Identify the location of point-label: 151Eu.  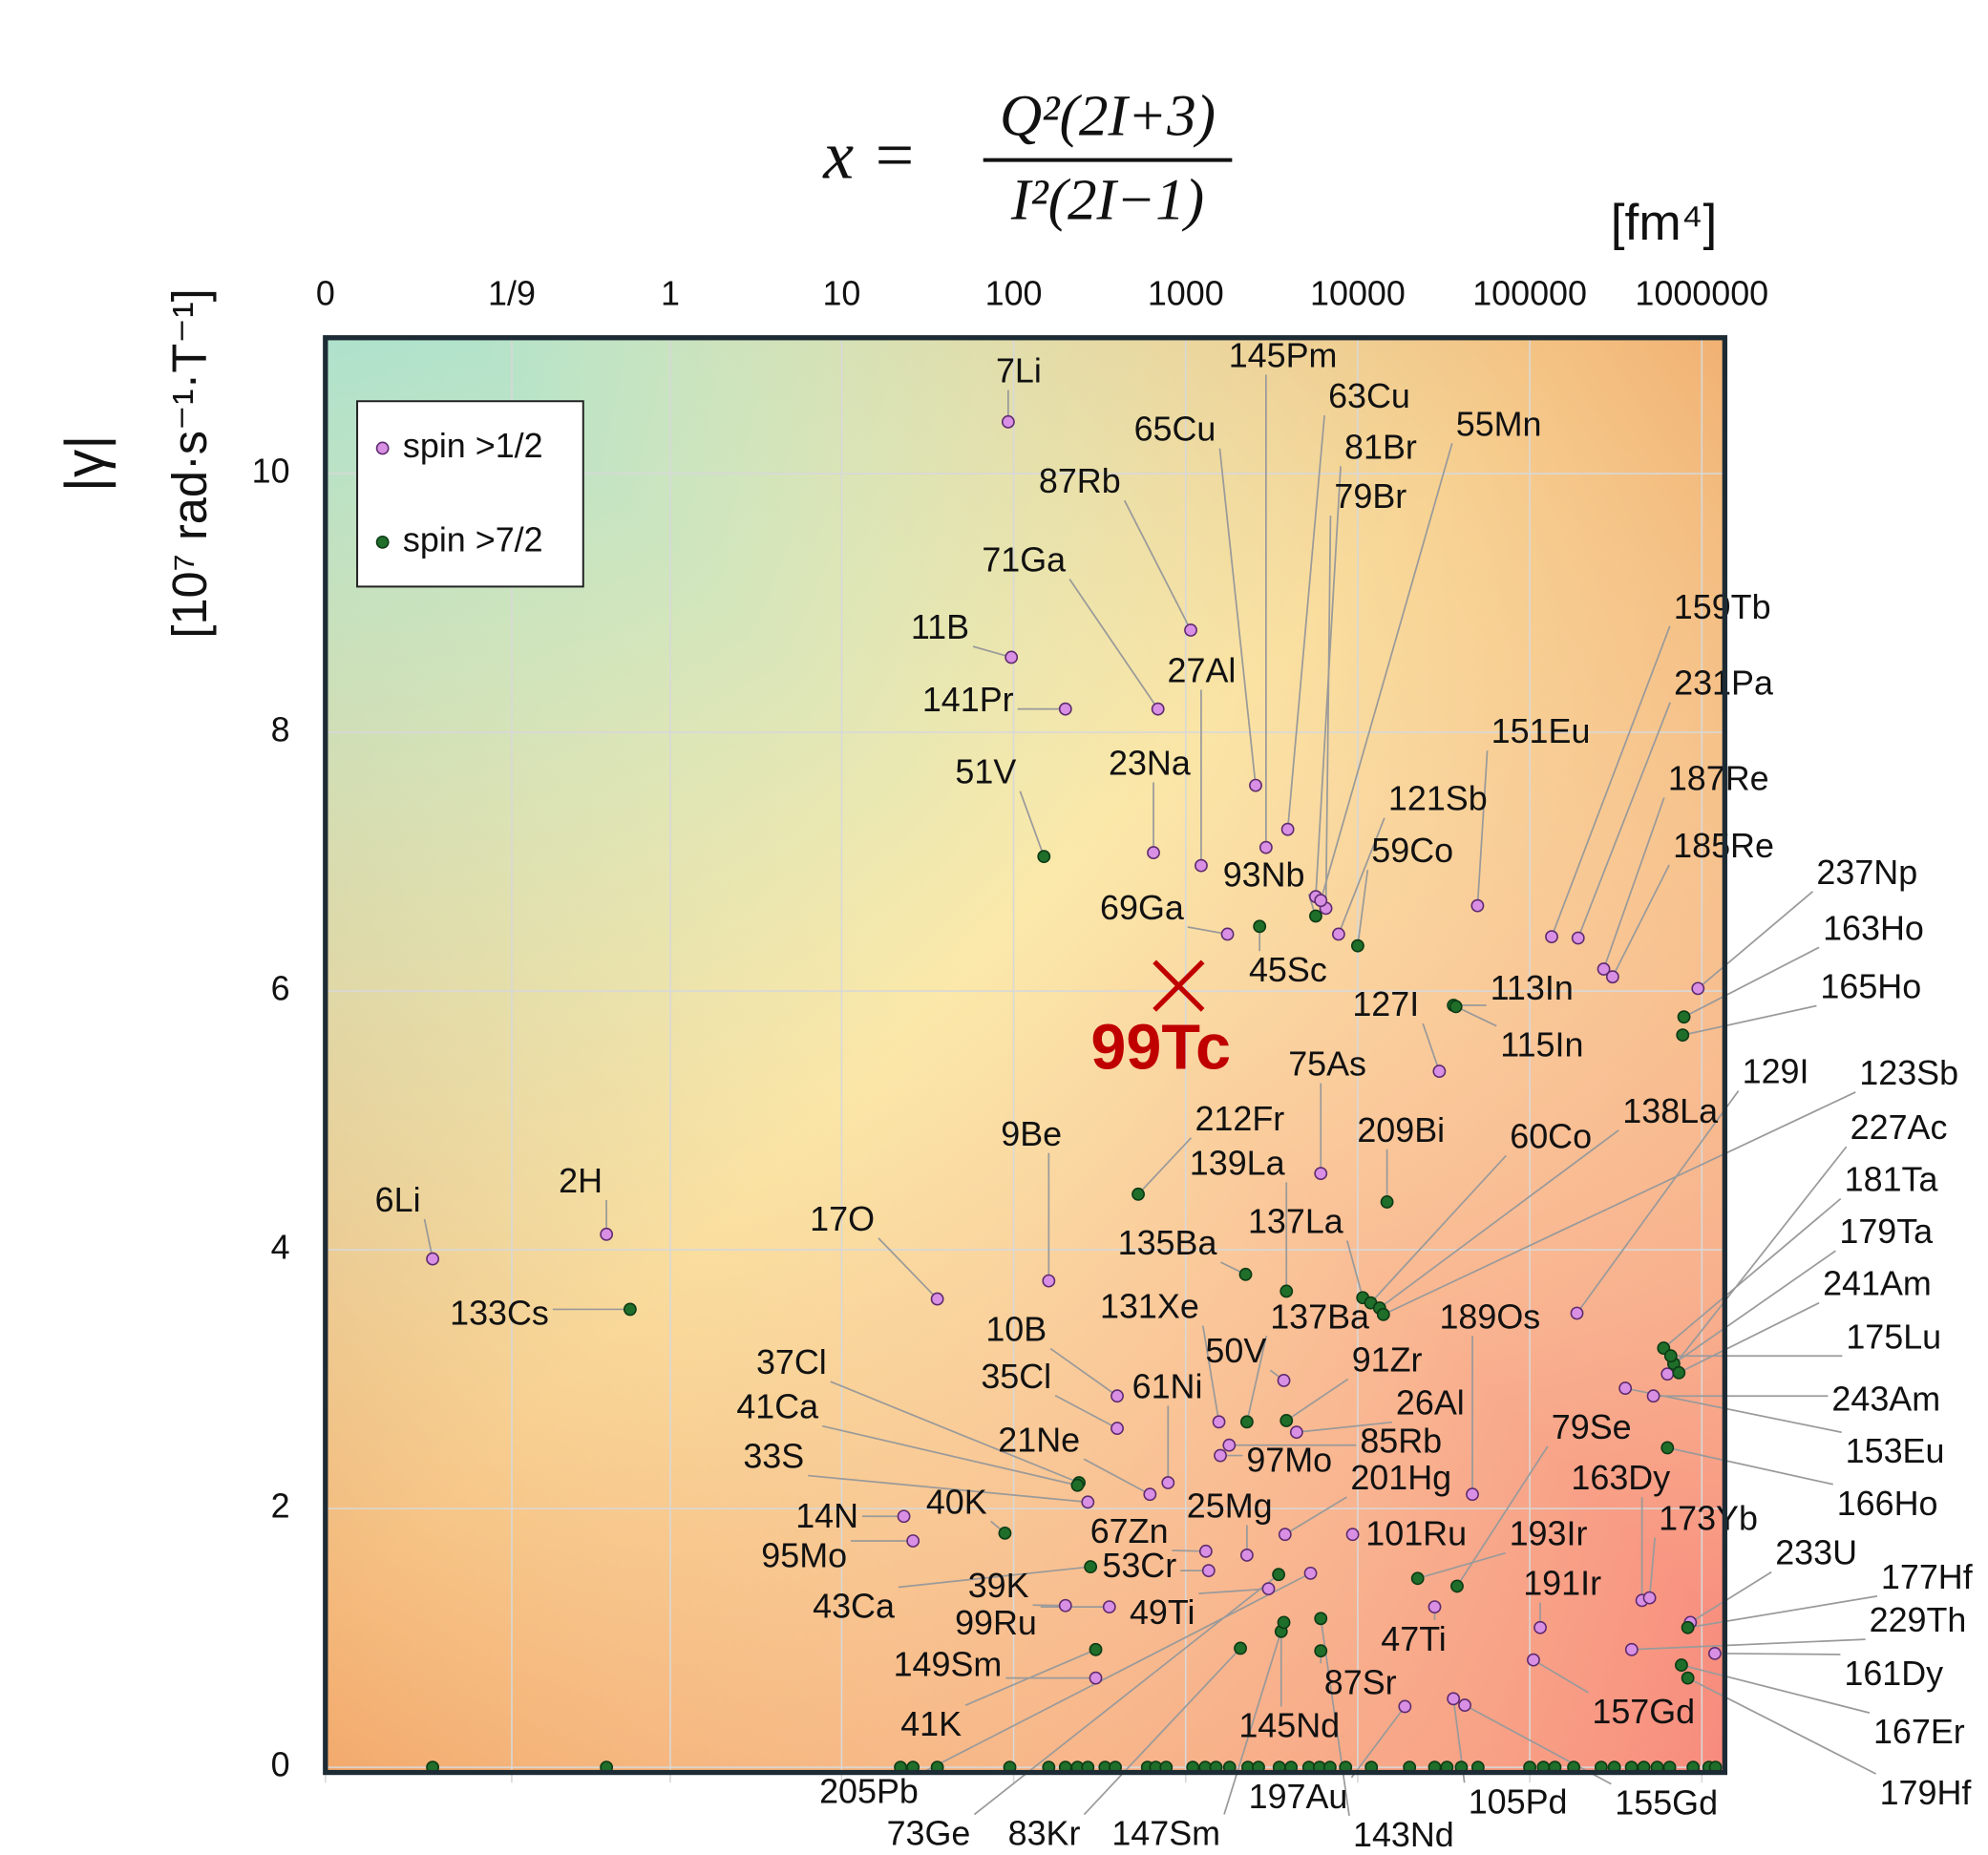
(1541, 731).